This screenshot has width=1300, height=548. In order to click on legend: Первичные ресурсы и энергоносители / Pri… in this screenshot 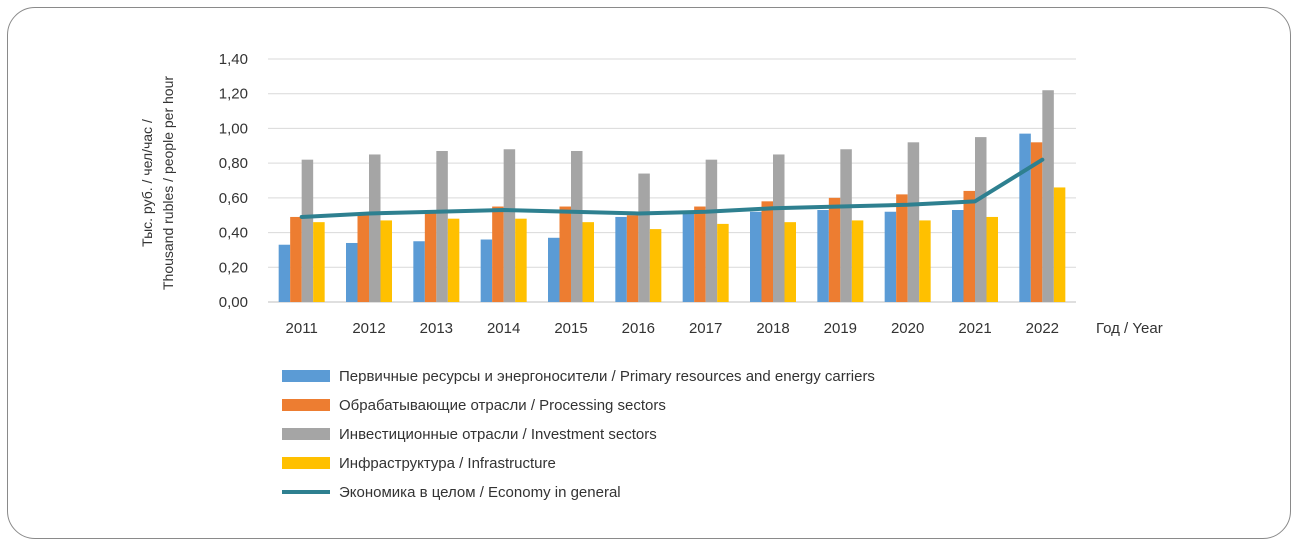, I will do `click(578, 434)`.